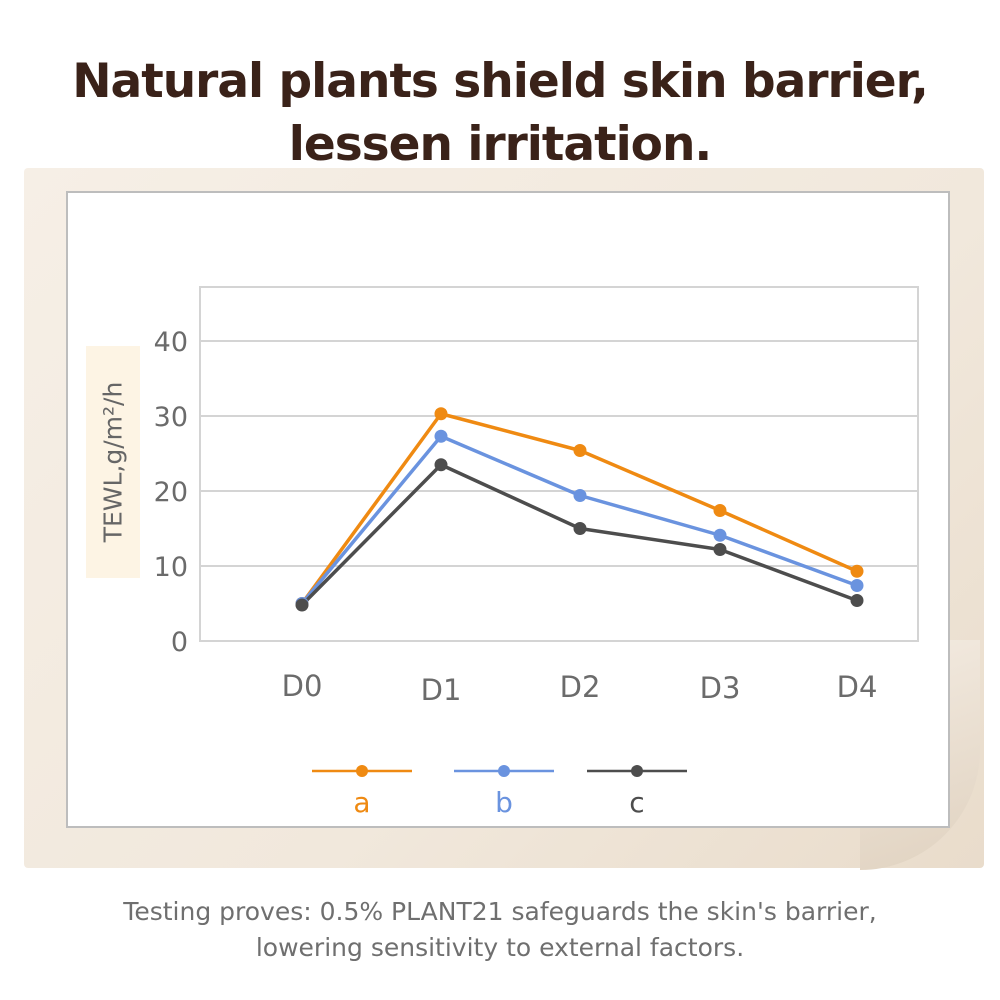 The height and width of the screenshot is (1000, 1000). I want to click on y-tick-label: 20, so click(171, 492).